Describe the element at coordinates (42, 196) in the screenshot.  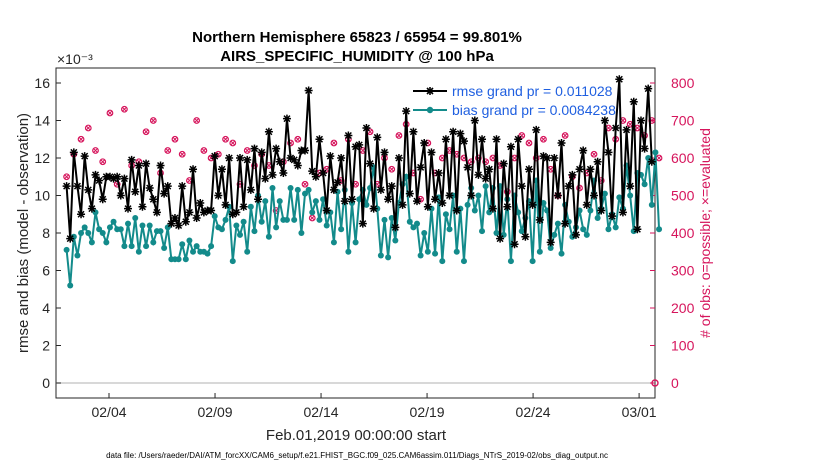
I see `y-tick-label: 10` at that location.